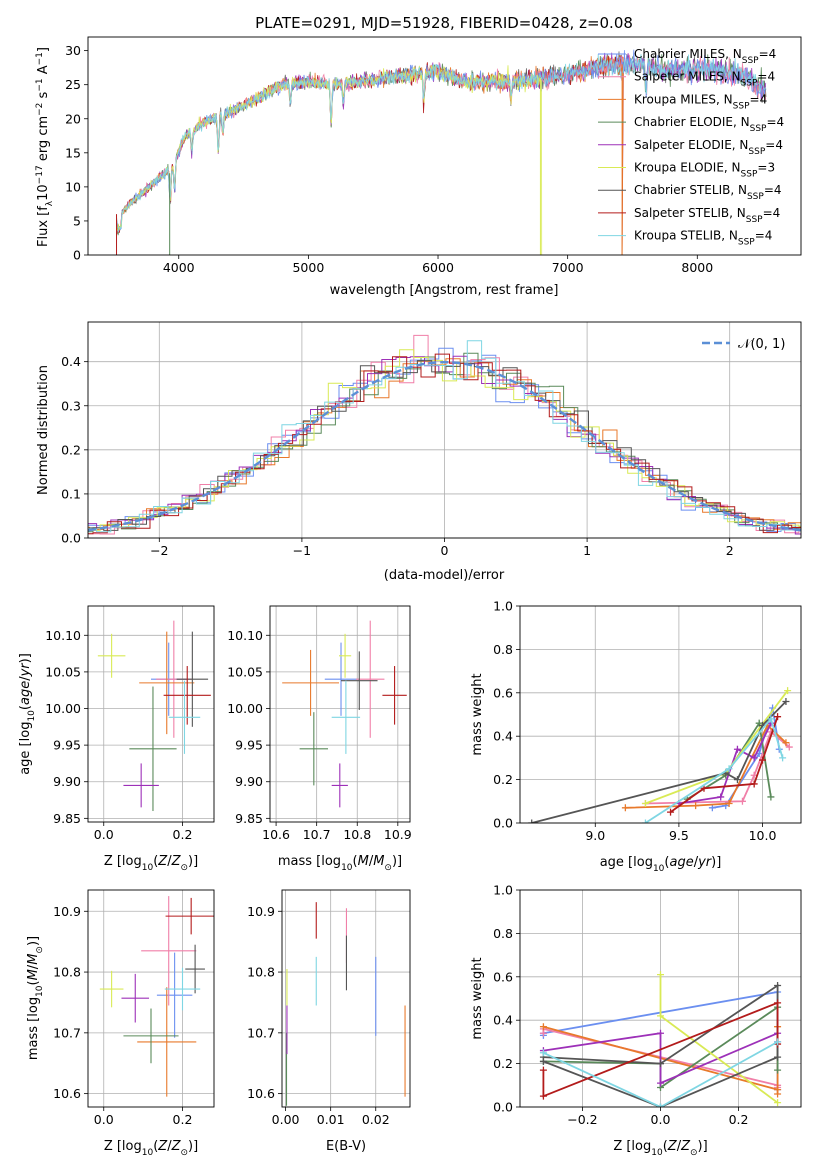  Describe the element at coordinates (444, 575) in the screenshot. I see `x-axis-label: (data-model)/error` at that location.